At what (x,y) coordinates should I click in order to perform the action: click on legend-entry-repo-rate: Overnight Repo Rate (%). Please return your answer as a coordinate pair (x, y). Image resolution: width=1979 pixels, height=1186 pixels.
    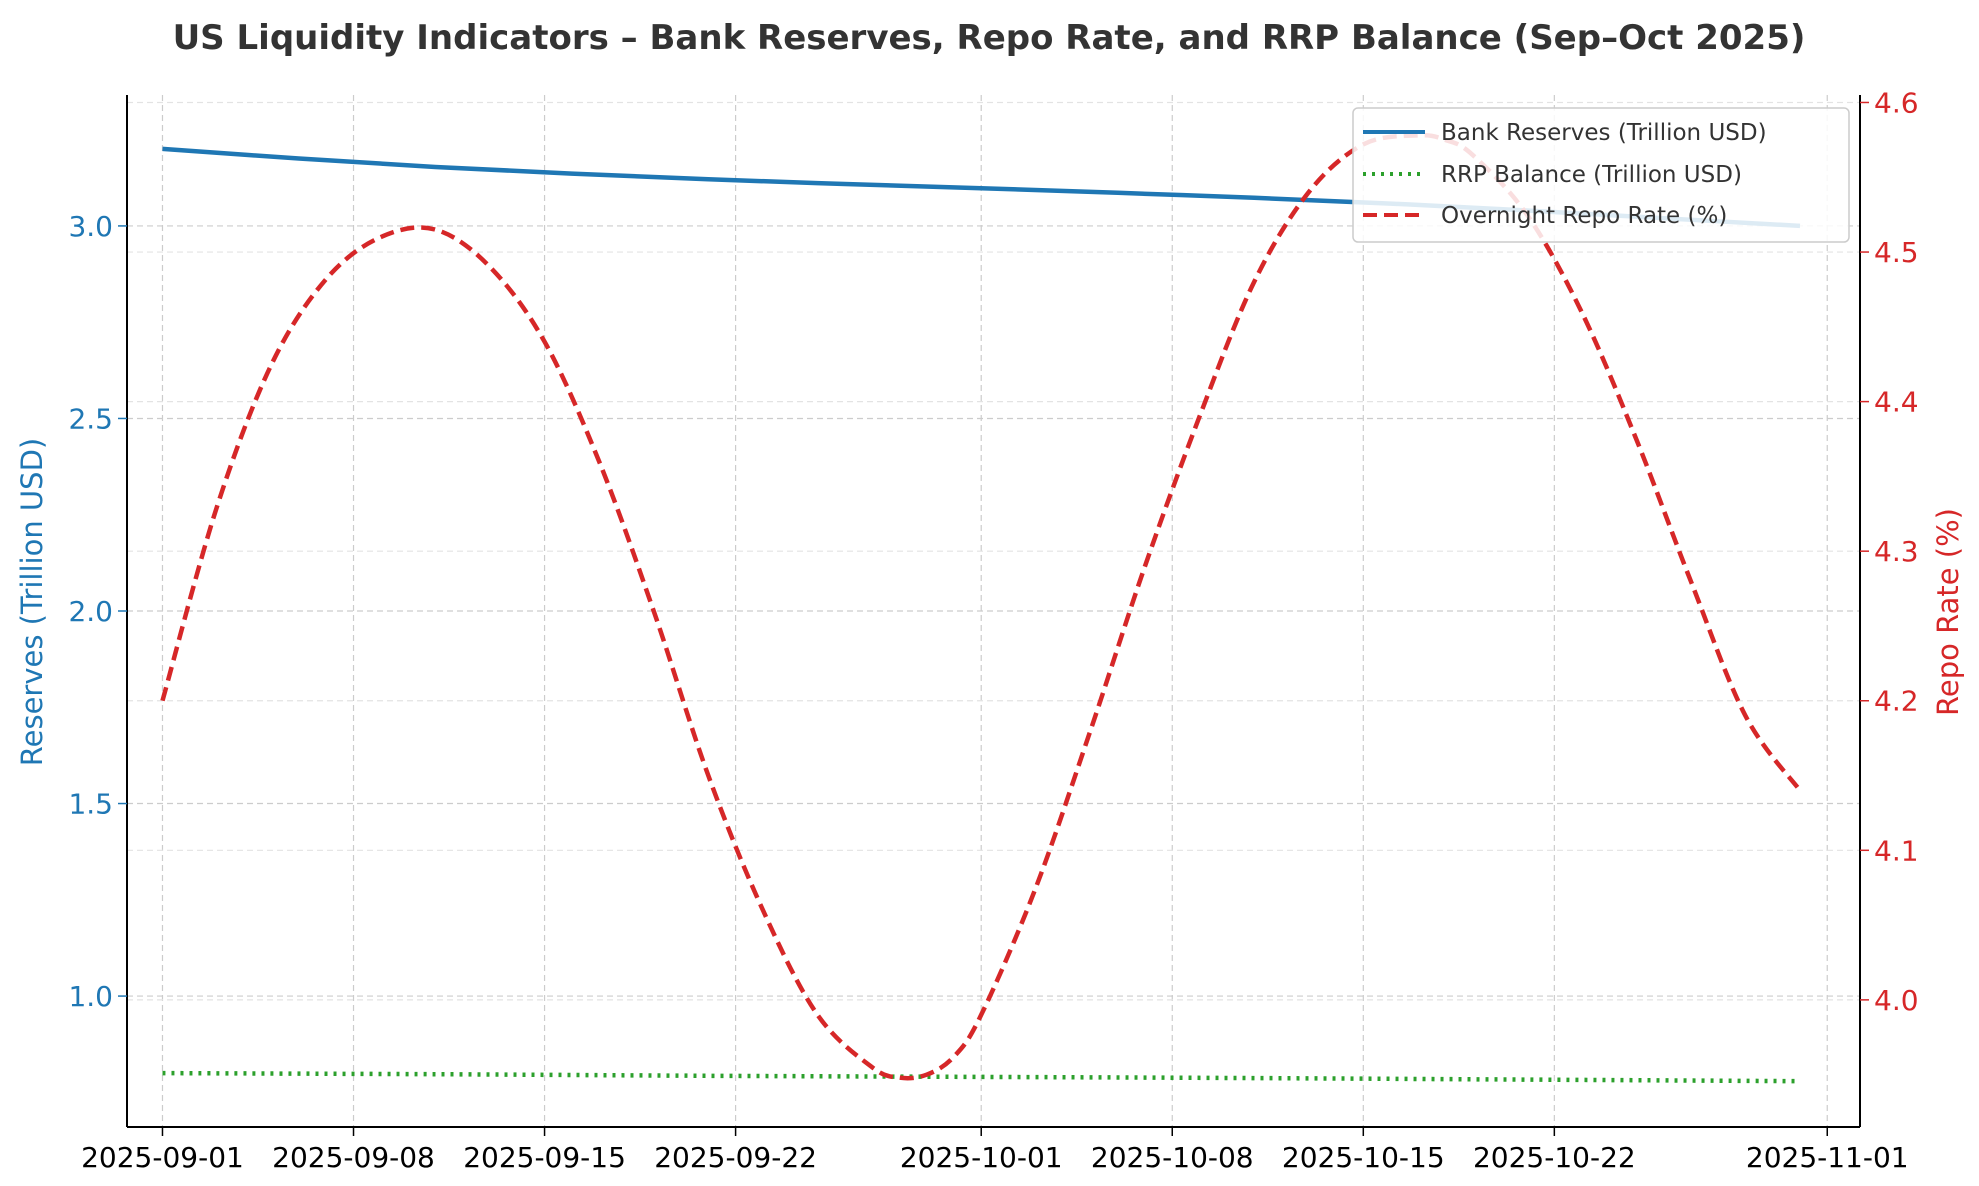
    Looking at the image, I should click on (1545, 216).